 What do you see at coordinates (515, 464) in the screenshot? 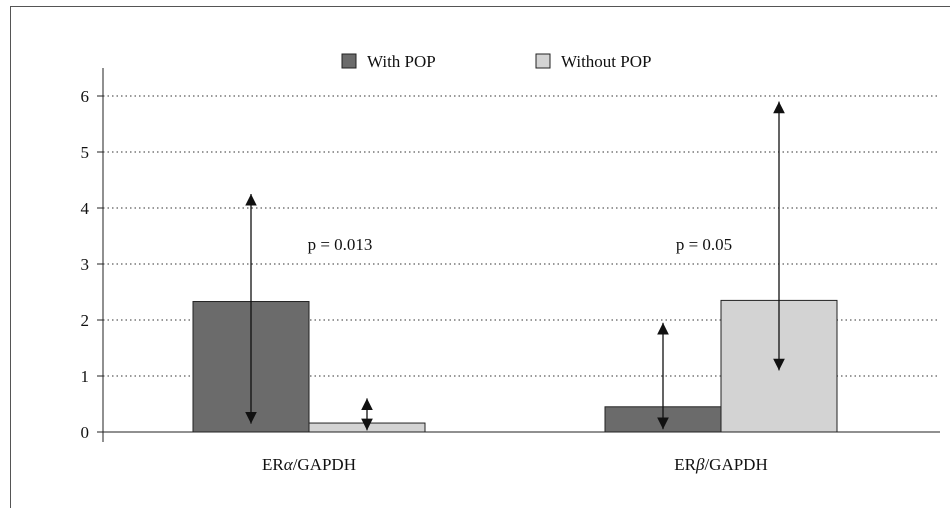
I see `x-tick-labels: ERα/GAPDH ERβ/GAPDH` at bounding box center [515, 464].